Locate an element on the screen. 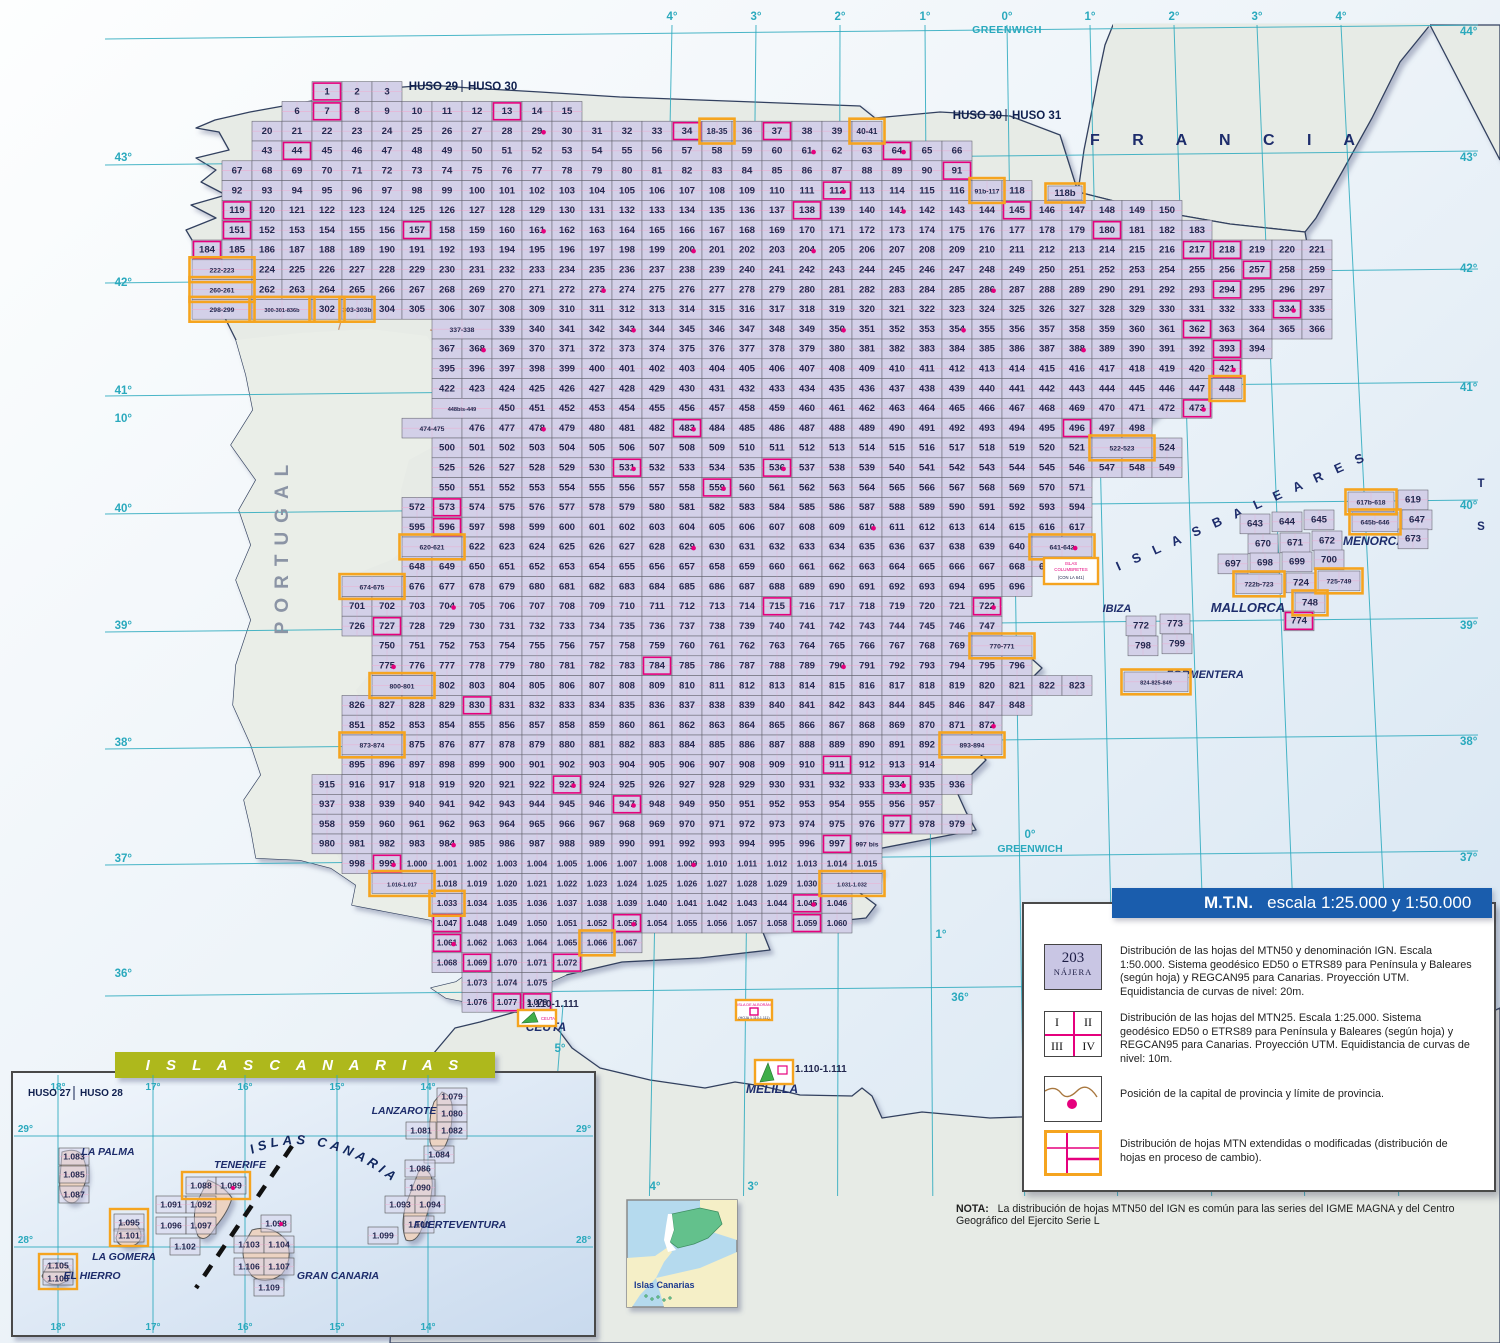  svg-text: 530 is located at coordinates (597, 468).